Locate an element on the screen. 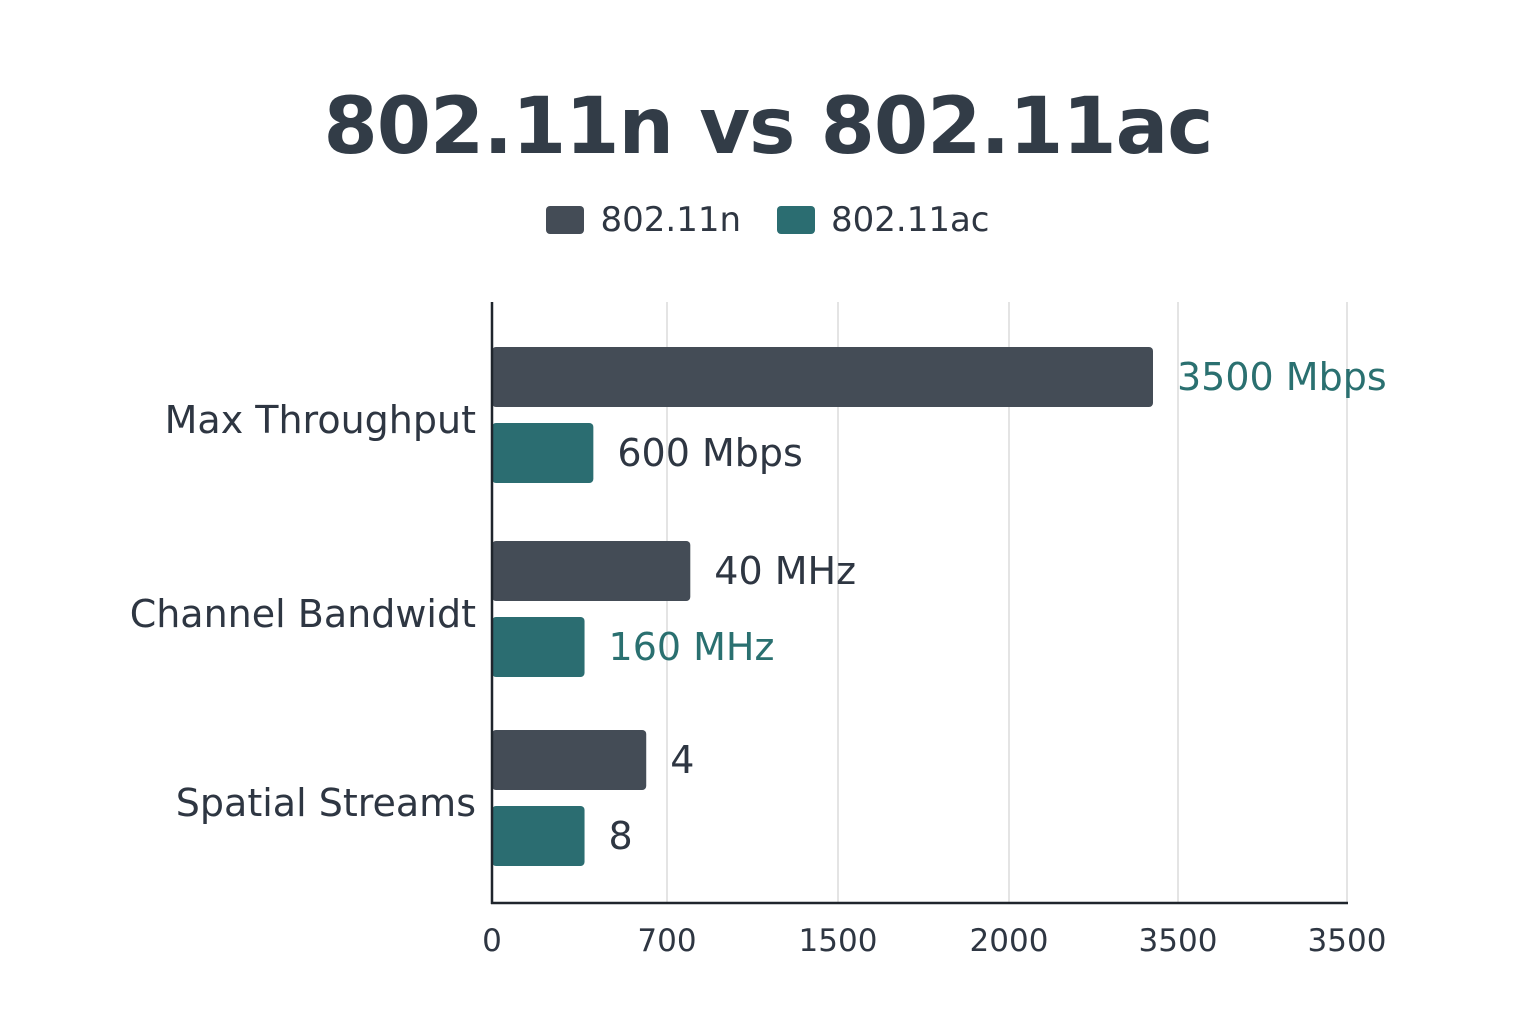 The height and width of the screenshot is (1024, 1536). legend-item-802-11n: 802.11n is located at coordinates (643, 220).